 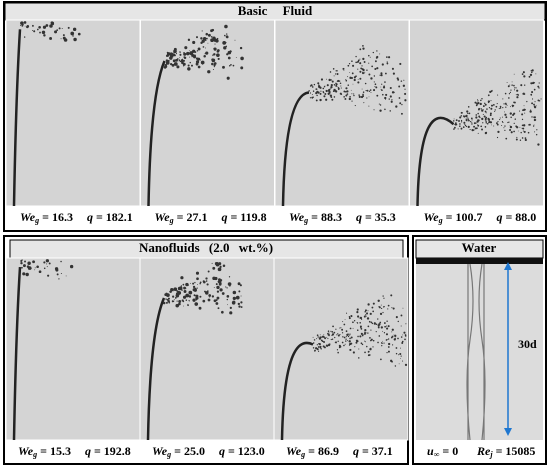 I want to click on q-value: 88.0, so click(x=525, y=217).